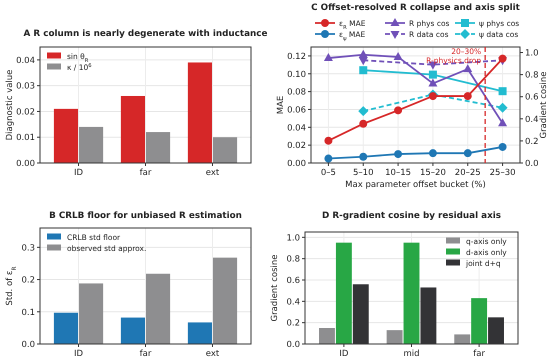 Image resolution: width=550 pixels, height=361 pixels. I want to click on y-tick-label: 0.12, so click(296, 57).